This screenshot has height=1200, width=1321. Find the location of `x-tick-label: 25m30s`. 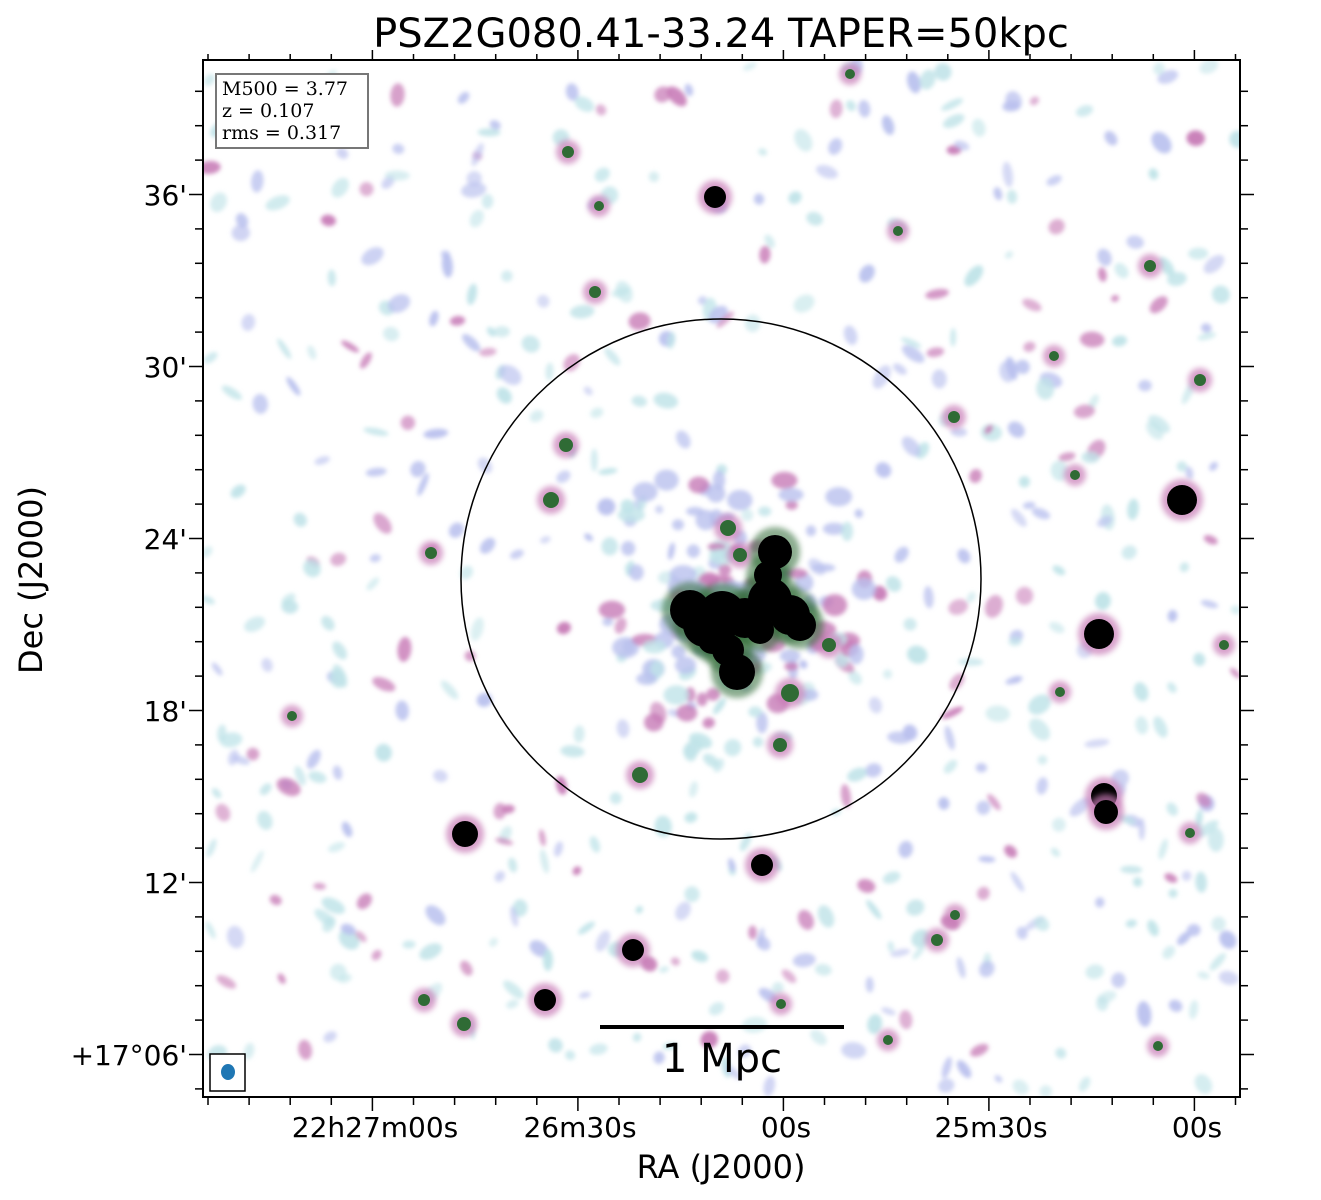

x-tick-label: 25m30s is located at coordinates (990, 1127).